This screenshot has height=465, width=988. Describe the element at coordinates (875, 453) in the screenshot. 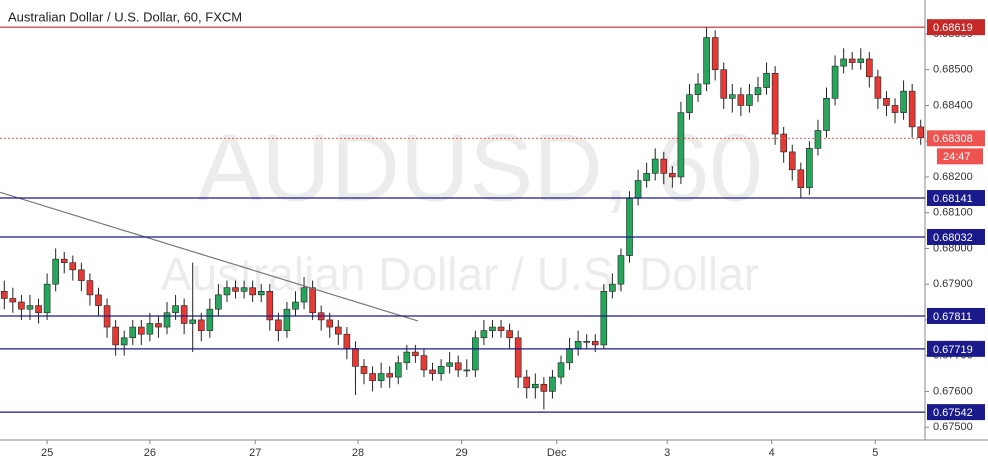

I see `x-tick-label: 5` at that location.